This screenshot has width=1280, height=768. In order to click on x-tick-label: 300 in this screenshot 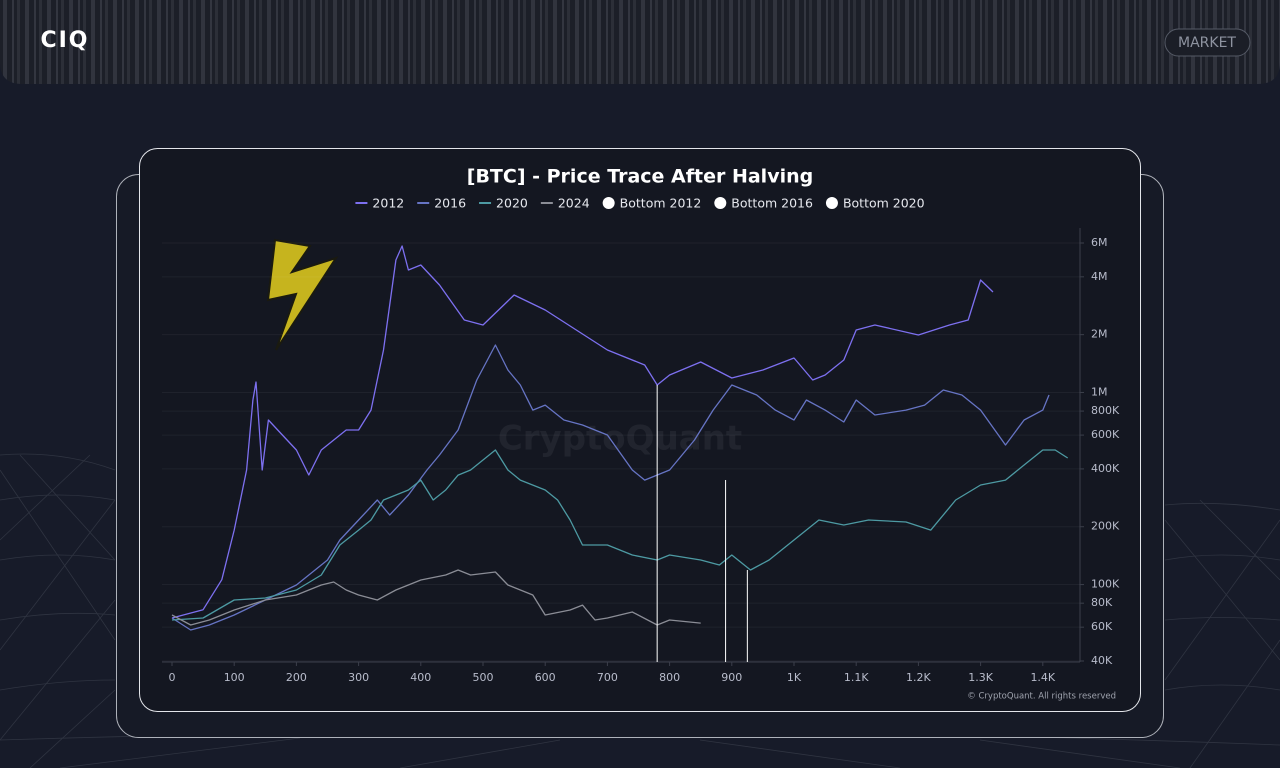, I will do `click(358, 677)`.